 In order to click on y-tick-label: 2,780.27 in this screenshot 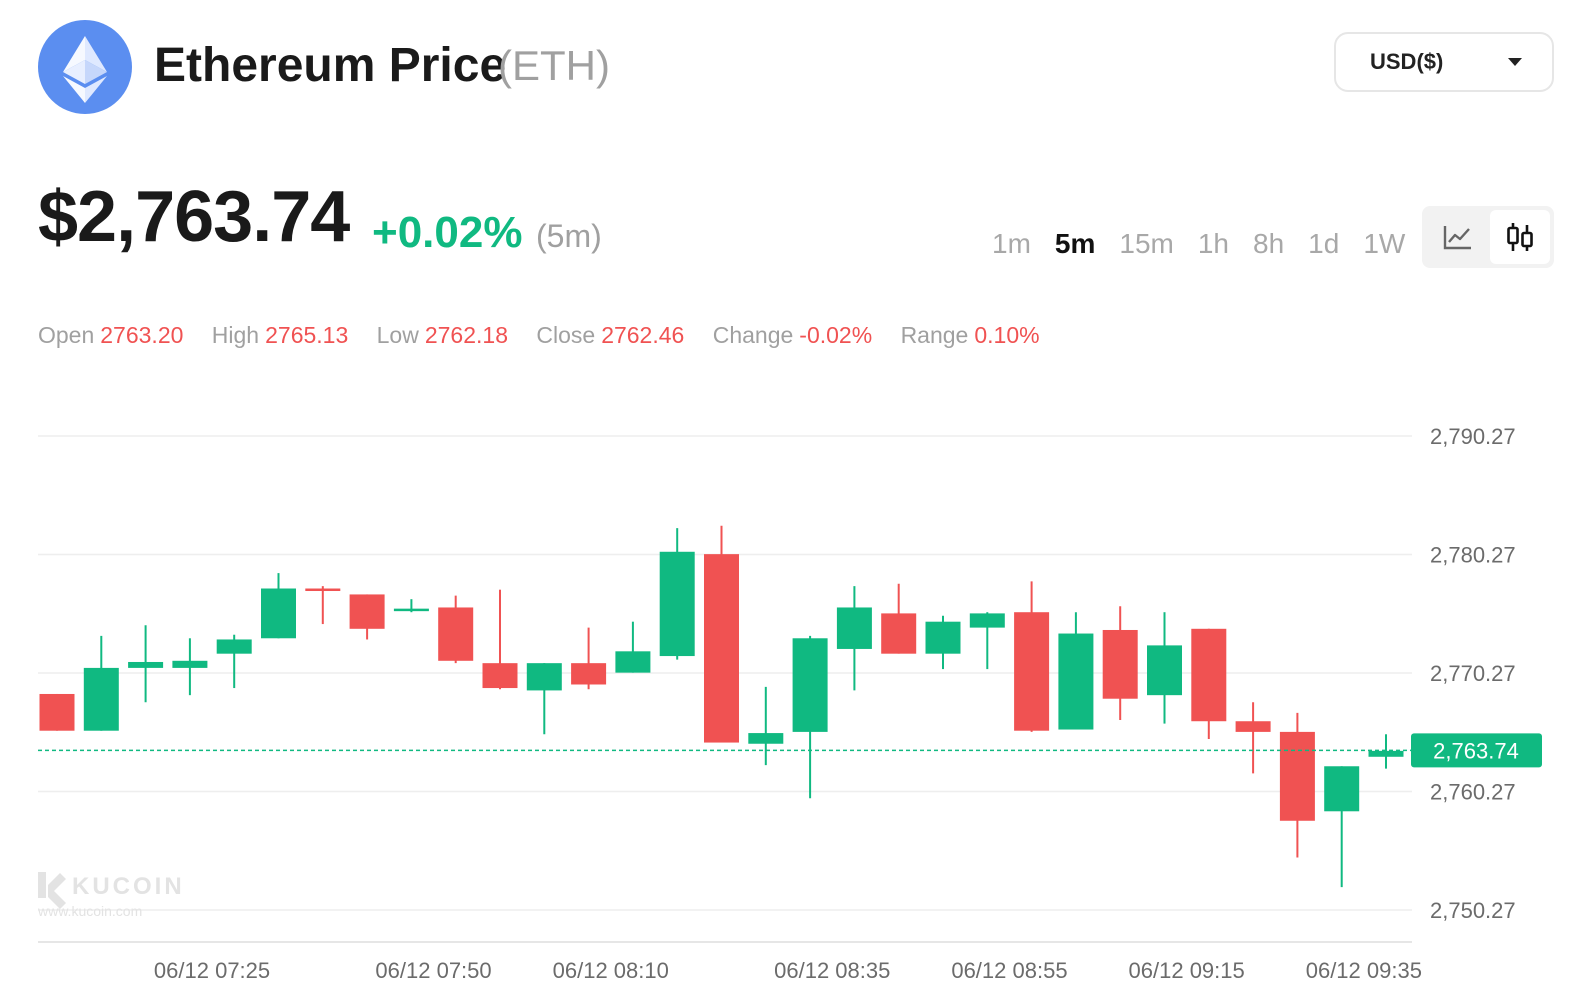, I will do `click(1473, 555)`.